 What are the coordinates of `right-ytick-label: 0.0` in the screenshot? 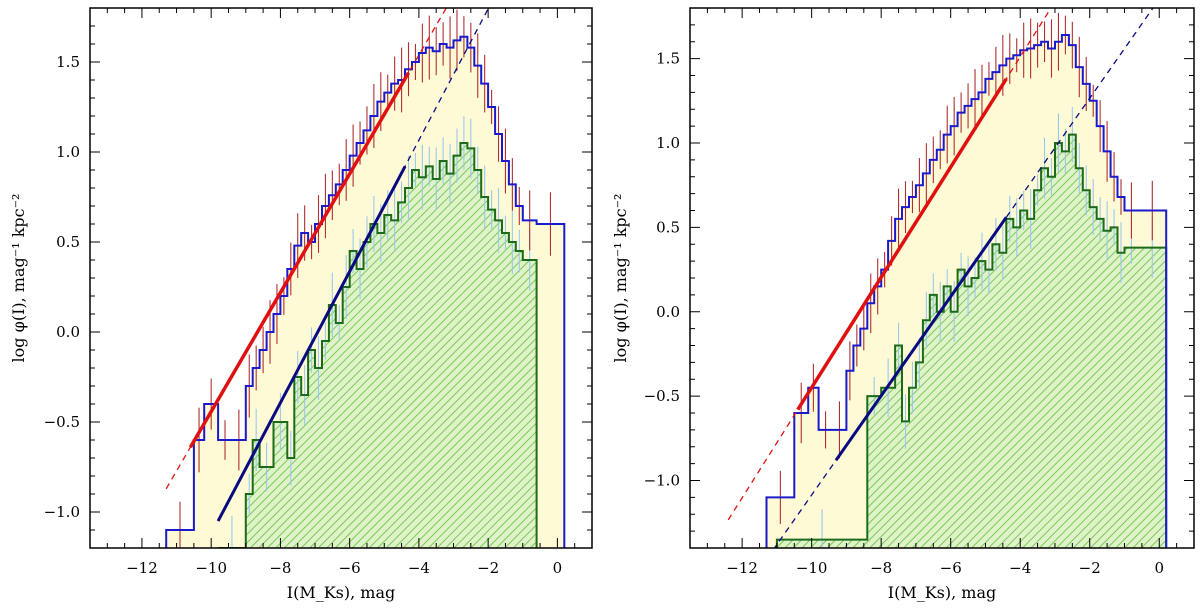 It's located at (668, 312).